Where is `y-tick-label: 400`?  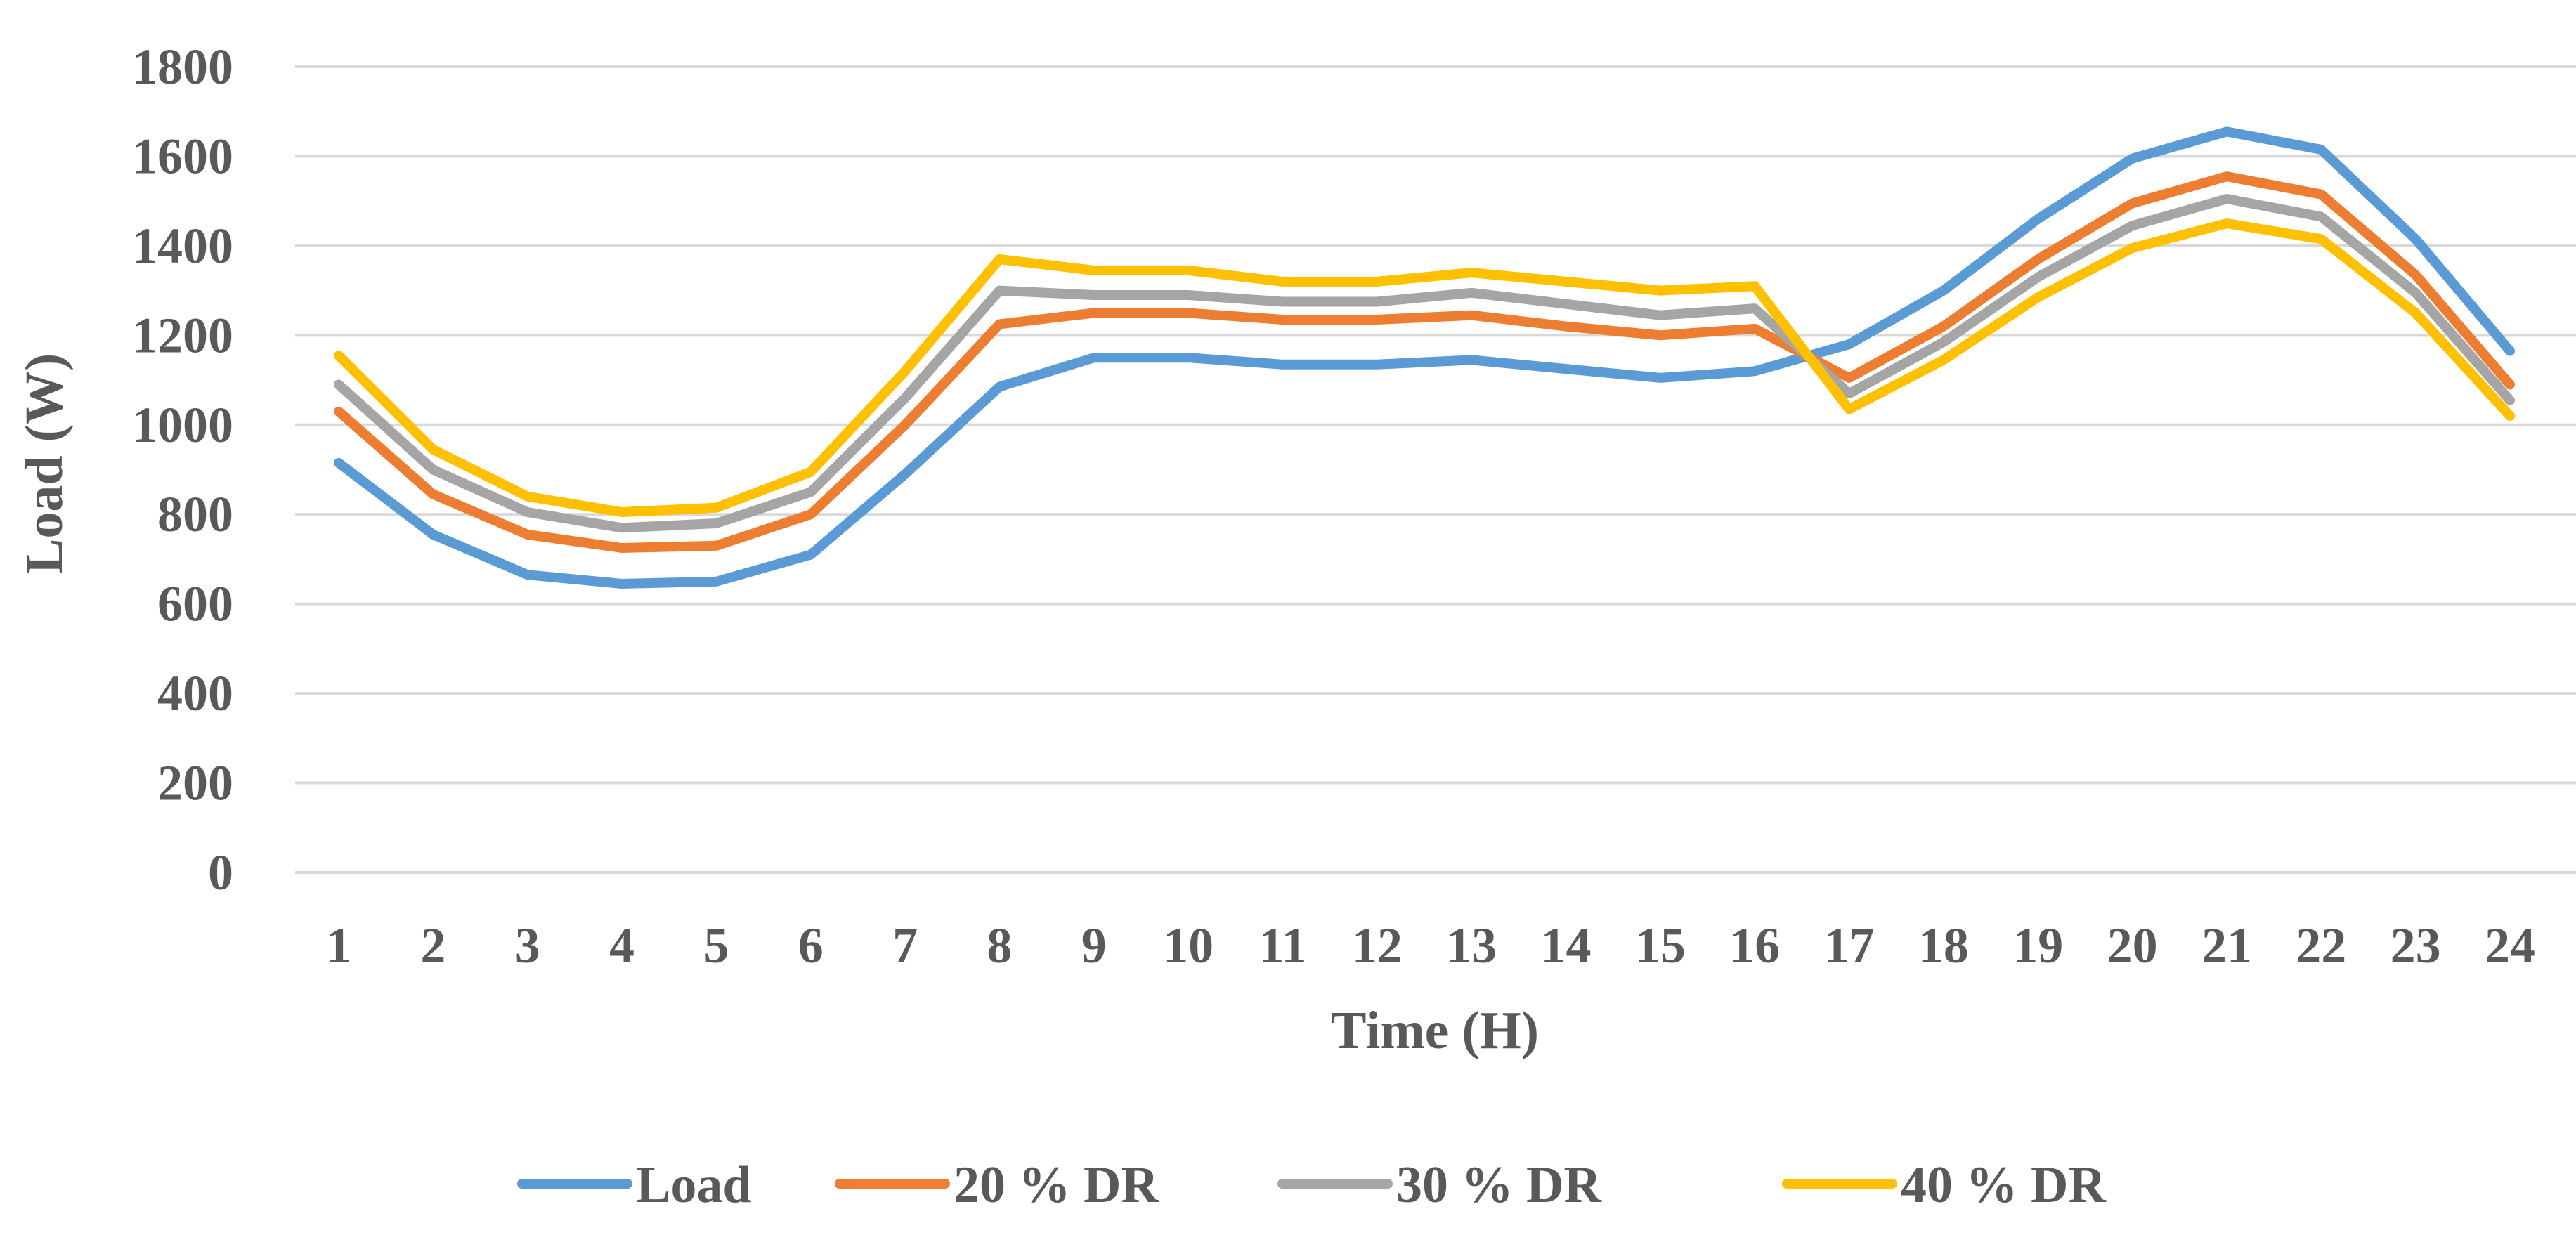 y-tick-label: 400 is located at coordinates (195, 693).